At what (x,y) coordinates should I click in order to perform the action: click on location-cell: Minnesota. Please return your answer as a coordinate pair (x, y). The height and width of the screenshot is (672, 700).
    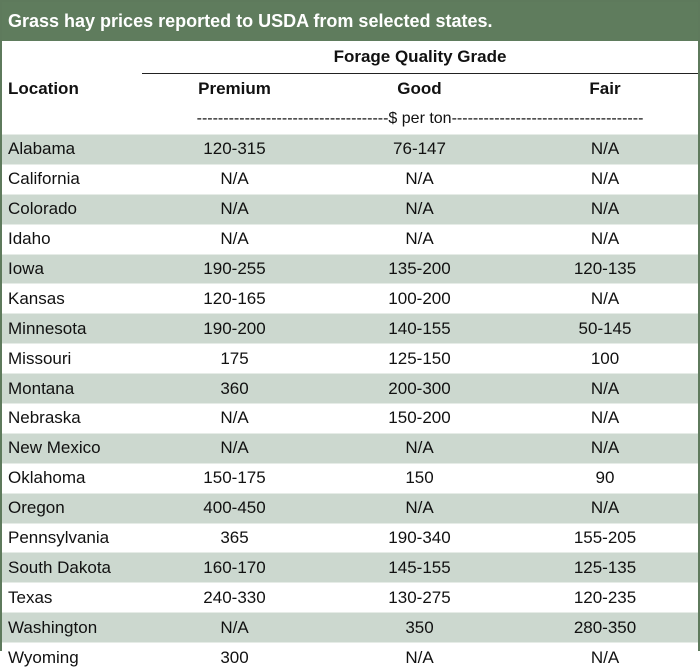
    Looking at the image, I should click on (72, 329).